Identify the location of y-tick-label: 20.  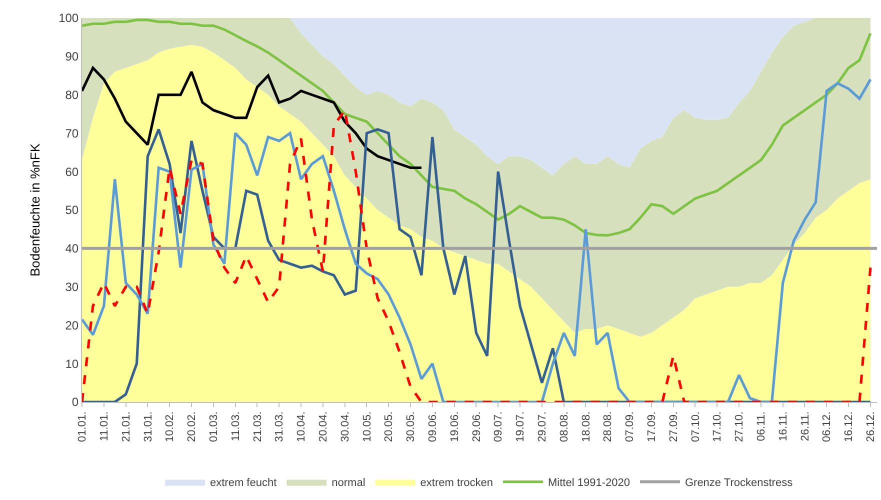
(72, 325).